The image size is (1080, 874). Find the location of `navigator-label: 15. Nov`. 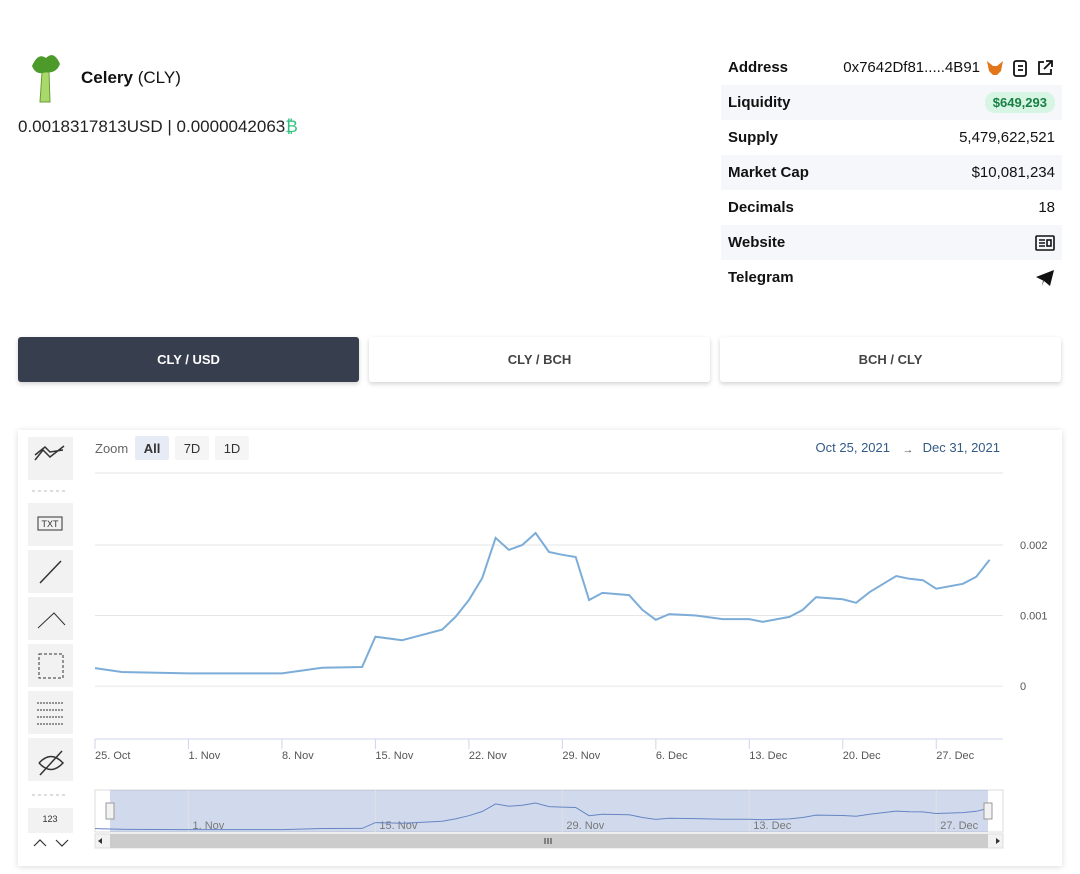

navigator-label: 15. Nov is located at coordinates (398, 826).